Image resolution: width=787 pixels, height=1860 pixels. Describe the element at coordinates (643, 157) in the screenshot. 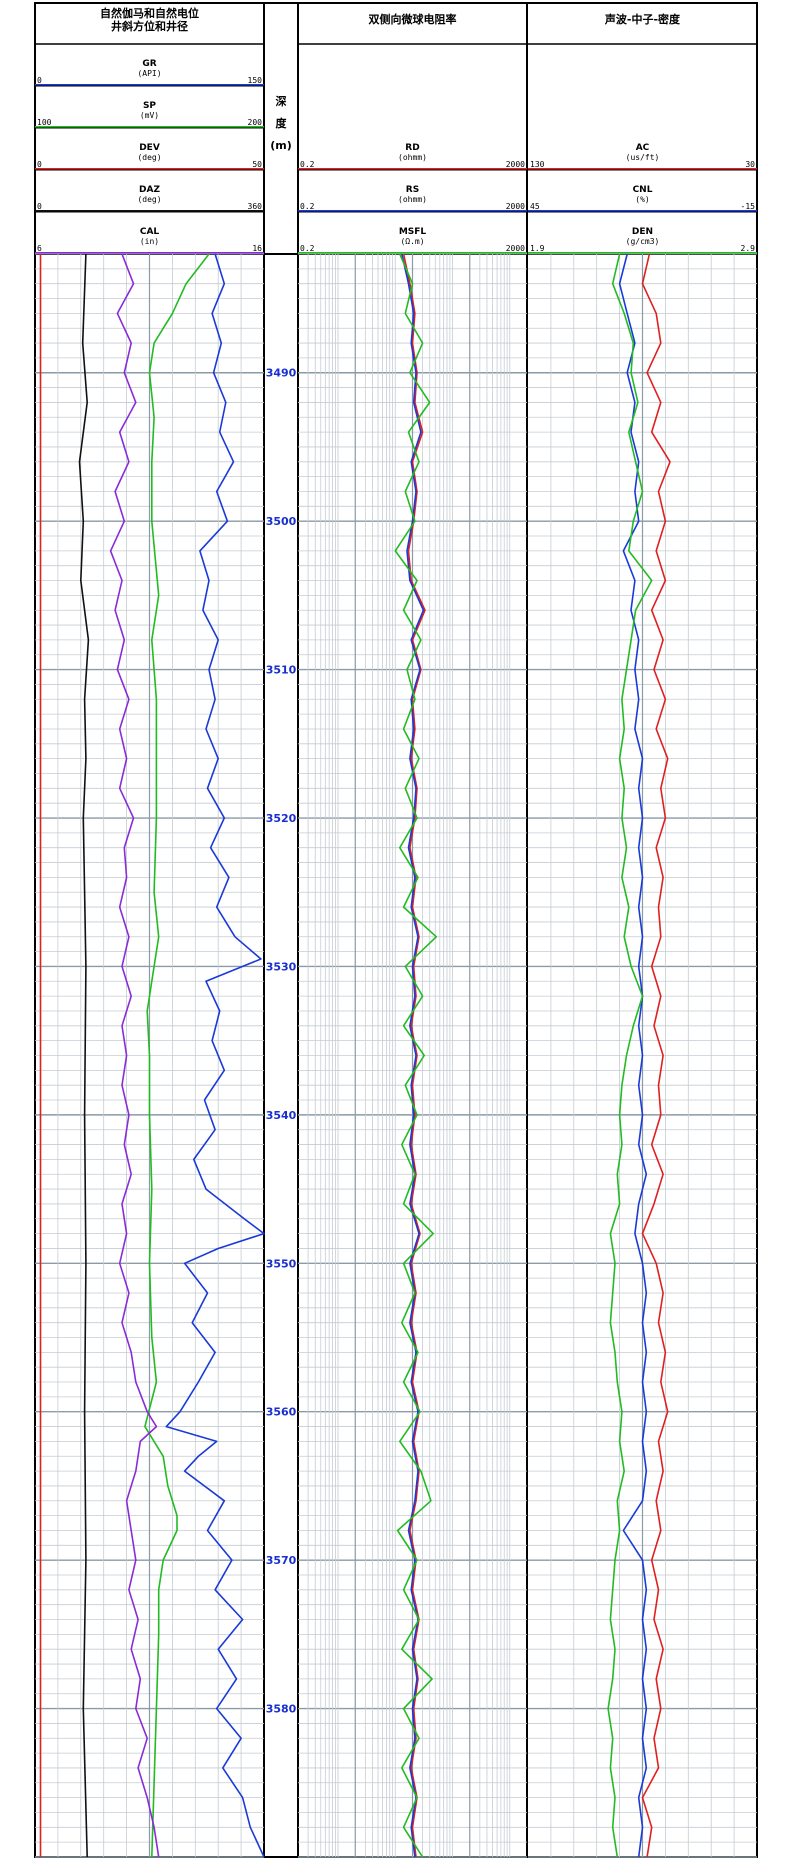

I see `curve-unit: (us/ft)` at that location.